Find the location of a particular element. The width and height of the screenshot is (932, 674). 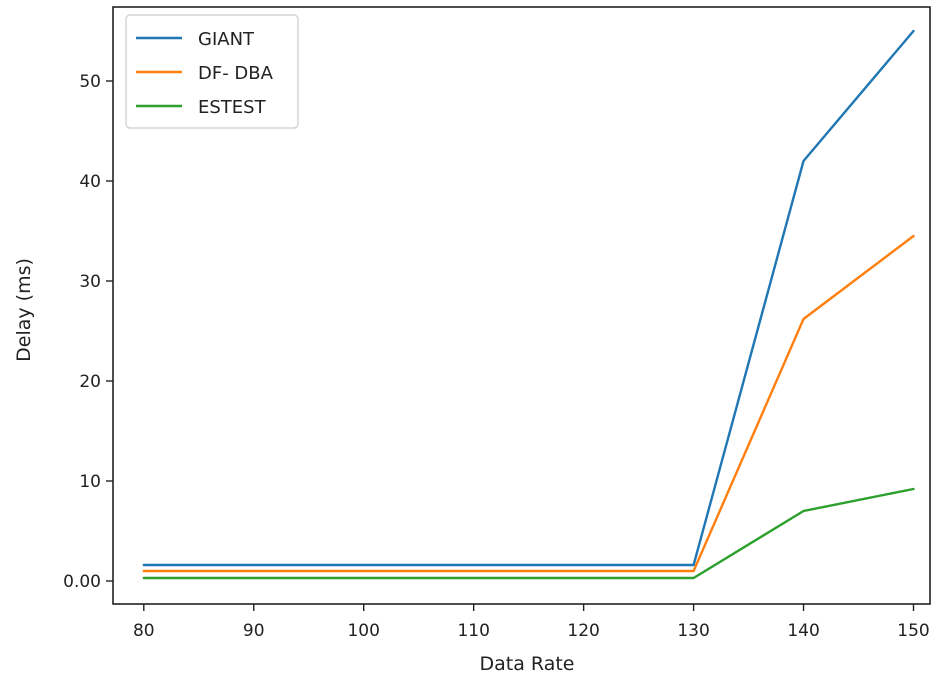

x-tick-label: 110 is located at coordinates (473, 631).